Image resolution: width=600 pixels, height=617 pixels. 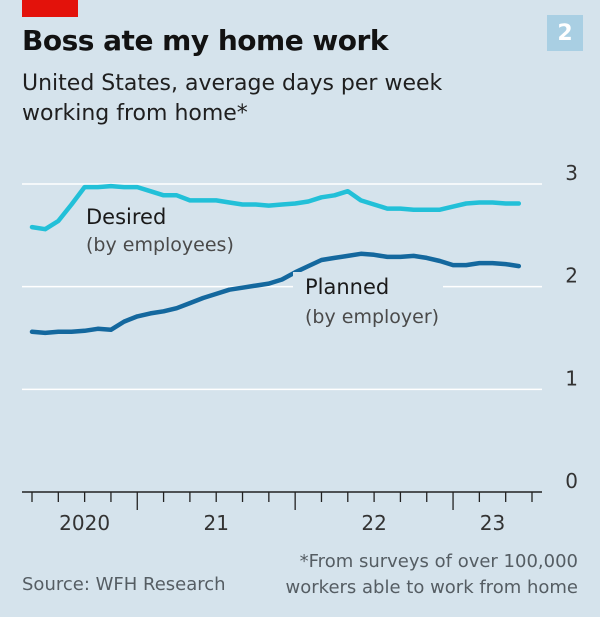 I want to click on label-background, so click(x=368, y=301).